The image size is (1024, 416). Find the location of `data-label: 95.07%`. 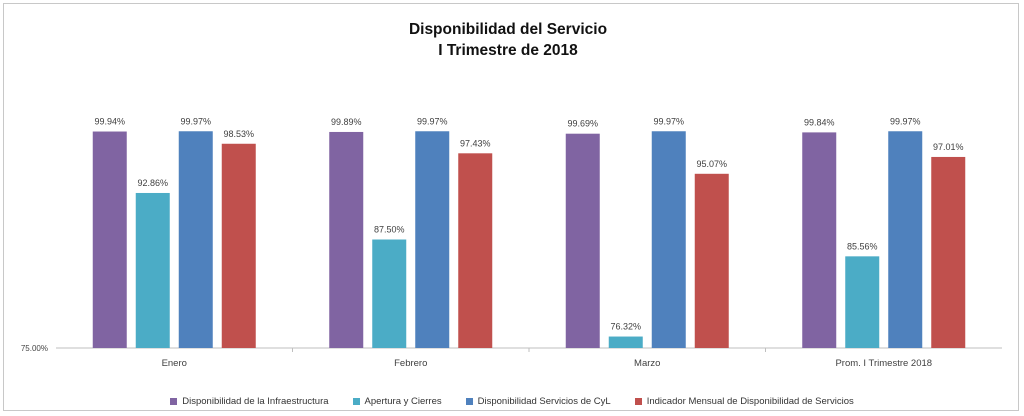

data-label: 95.07% is located at coordinates (711, 164).